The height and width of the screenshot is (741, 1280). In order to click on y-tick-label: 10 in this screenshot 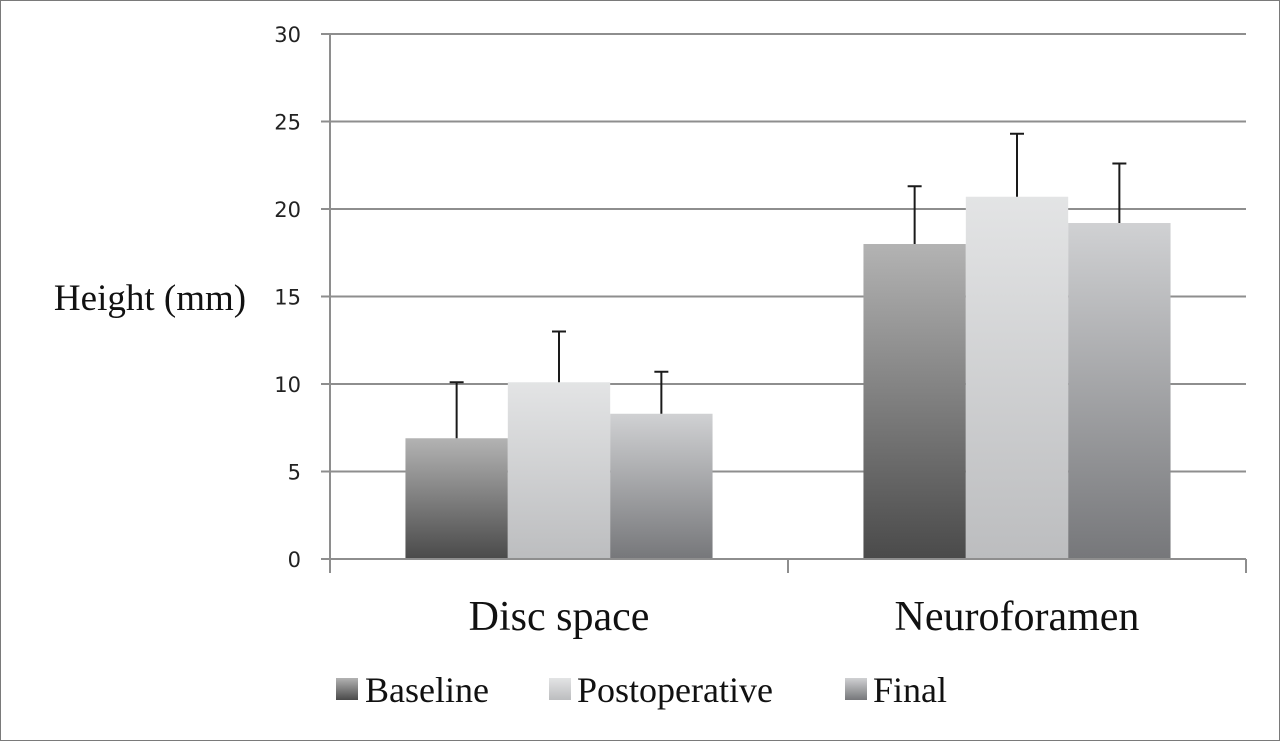, I will do `click(287, 385)`.